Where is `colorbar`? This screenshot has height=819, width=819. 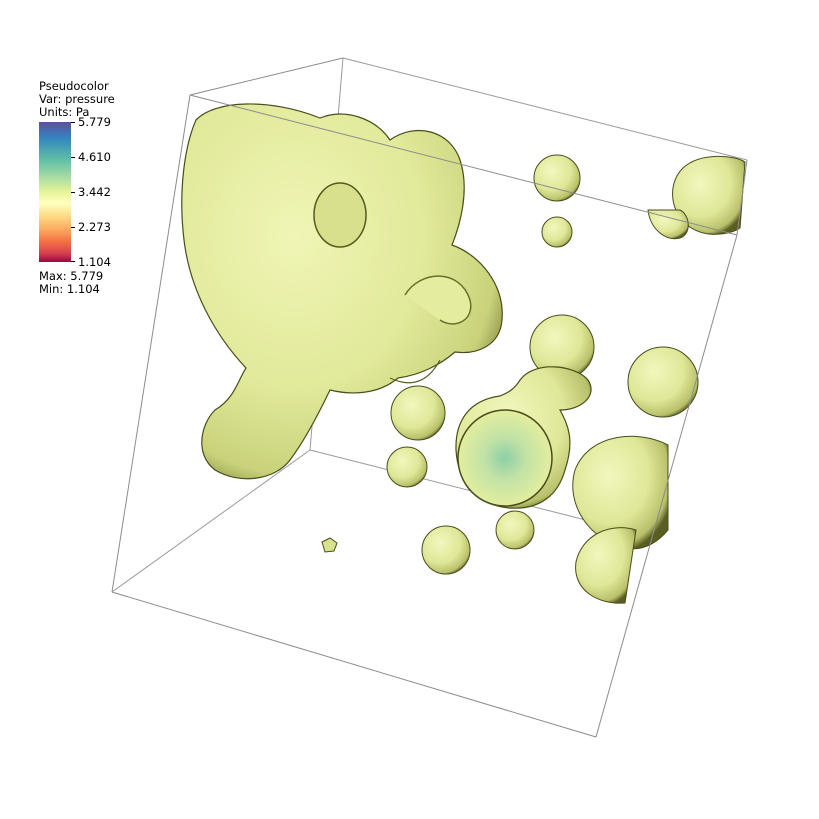 colorbar is located at coordinates (55, 192).